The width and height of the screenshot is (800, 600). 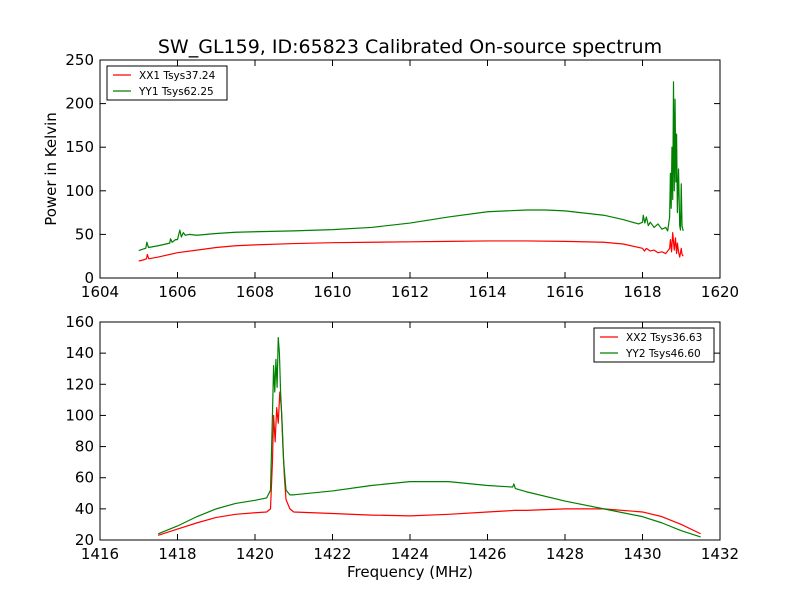 I want to click on legend-label: YY2 Tsys46.60, so click(x=663, y=354).